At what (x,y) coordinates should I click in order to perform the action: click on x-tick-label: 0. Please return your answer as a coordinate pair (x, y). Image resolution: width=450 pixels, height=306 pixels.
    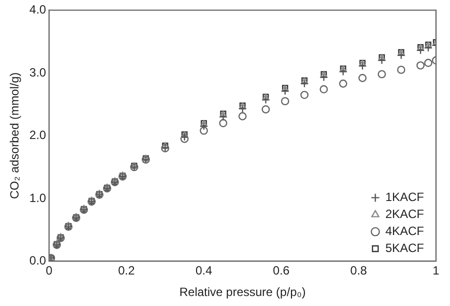
    Looking at the image, I should click on (49, 271).